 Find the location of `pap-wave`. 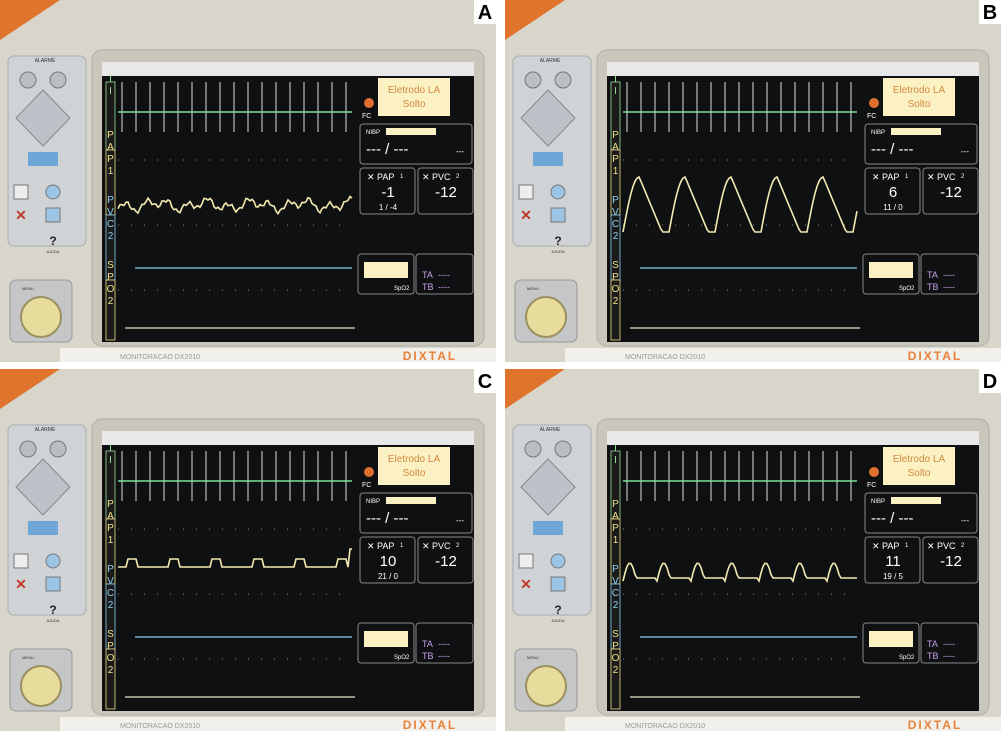

pap-wave is located at coordinates (235, 558).